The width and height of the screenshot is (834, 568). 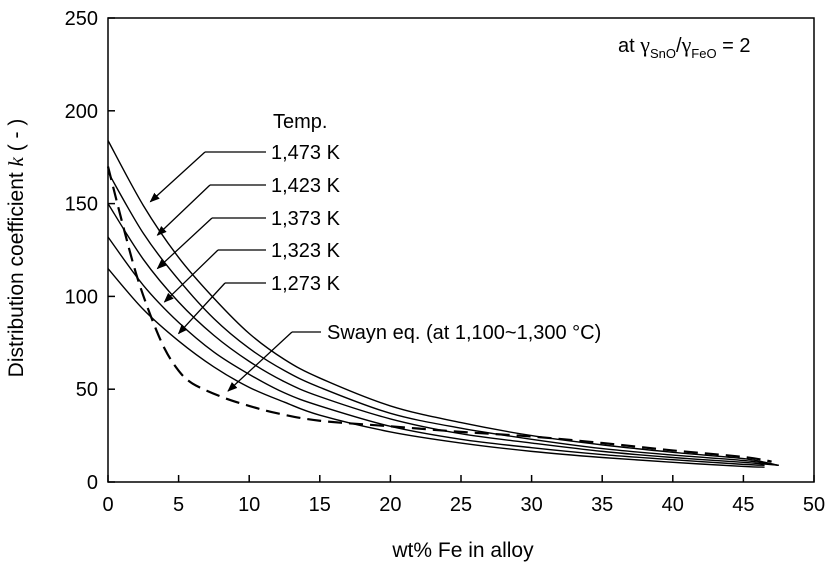 What do you see at coordinates (92, 483) in the screenshot?
I see `y-tick-label: 0` at bounding box center [92, 483].